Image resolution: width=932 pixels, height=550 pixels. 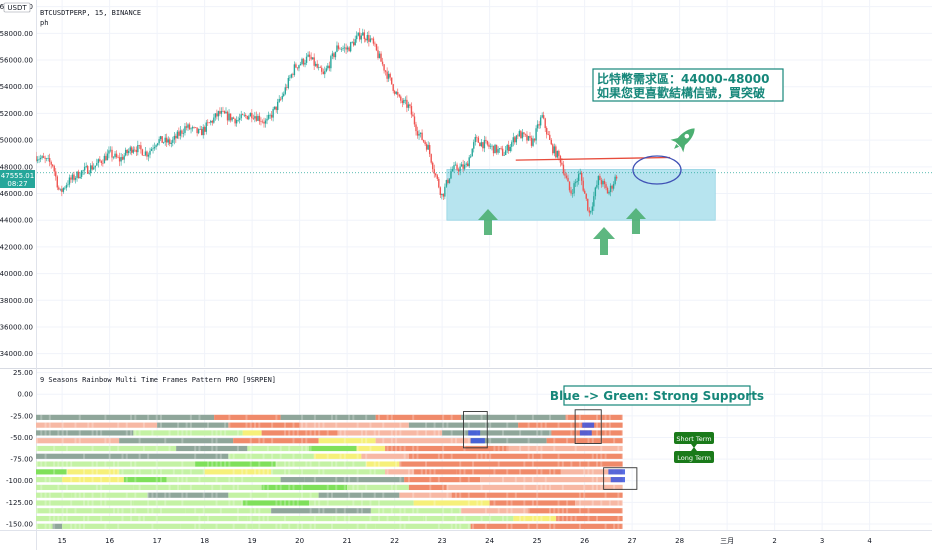 I want to click on currency-box, so click(x=17, y=7).